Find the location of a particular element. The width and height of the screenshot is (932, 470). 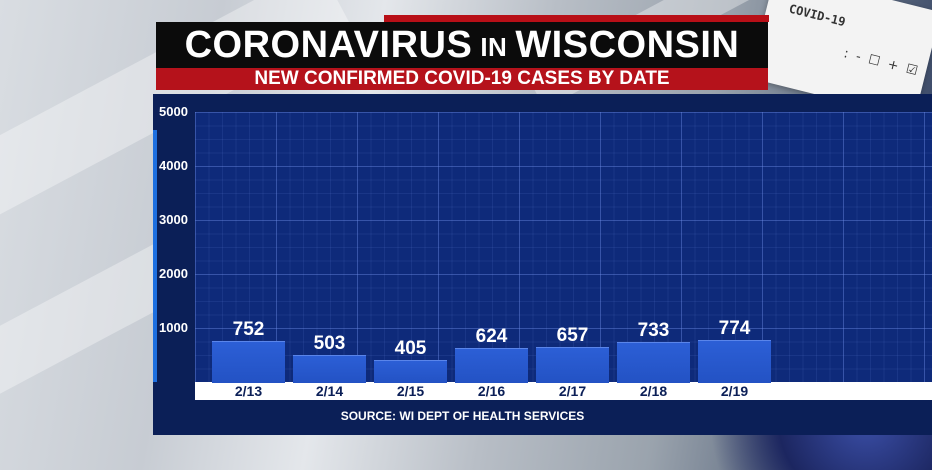

title-part-2: WISCONSIN is located at coordinates (627, 44).